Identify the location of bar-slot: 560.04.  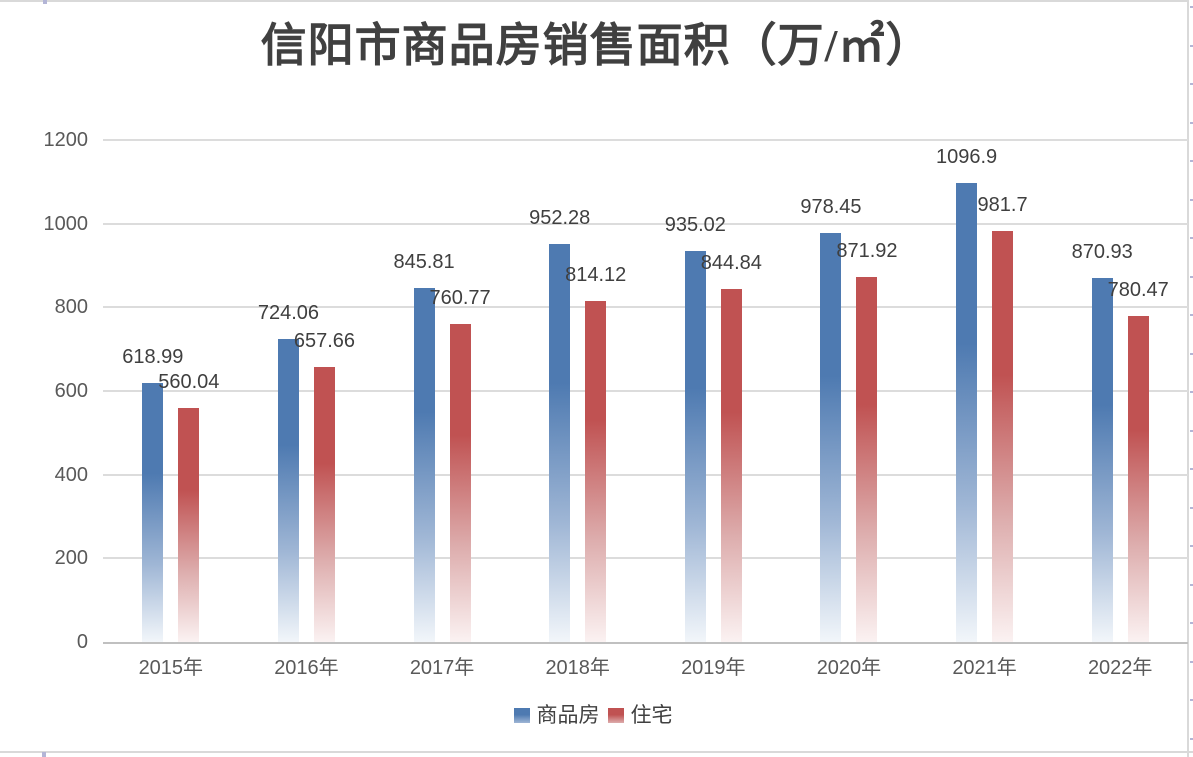
(188, 391).